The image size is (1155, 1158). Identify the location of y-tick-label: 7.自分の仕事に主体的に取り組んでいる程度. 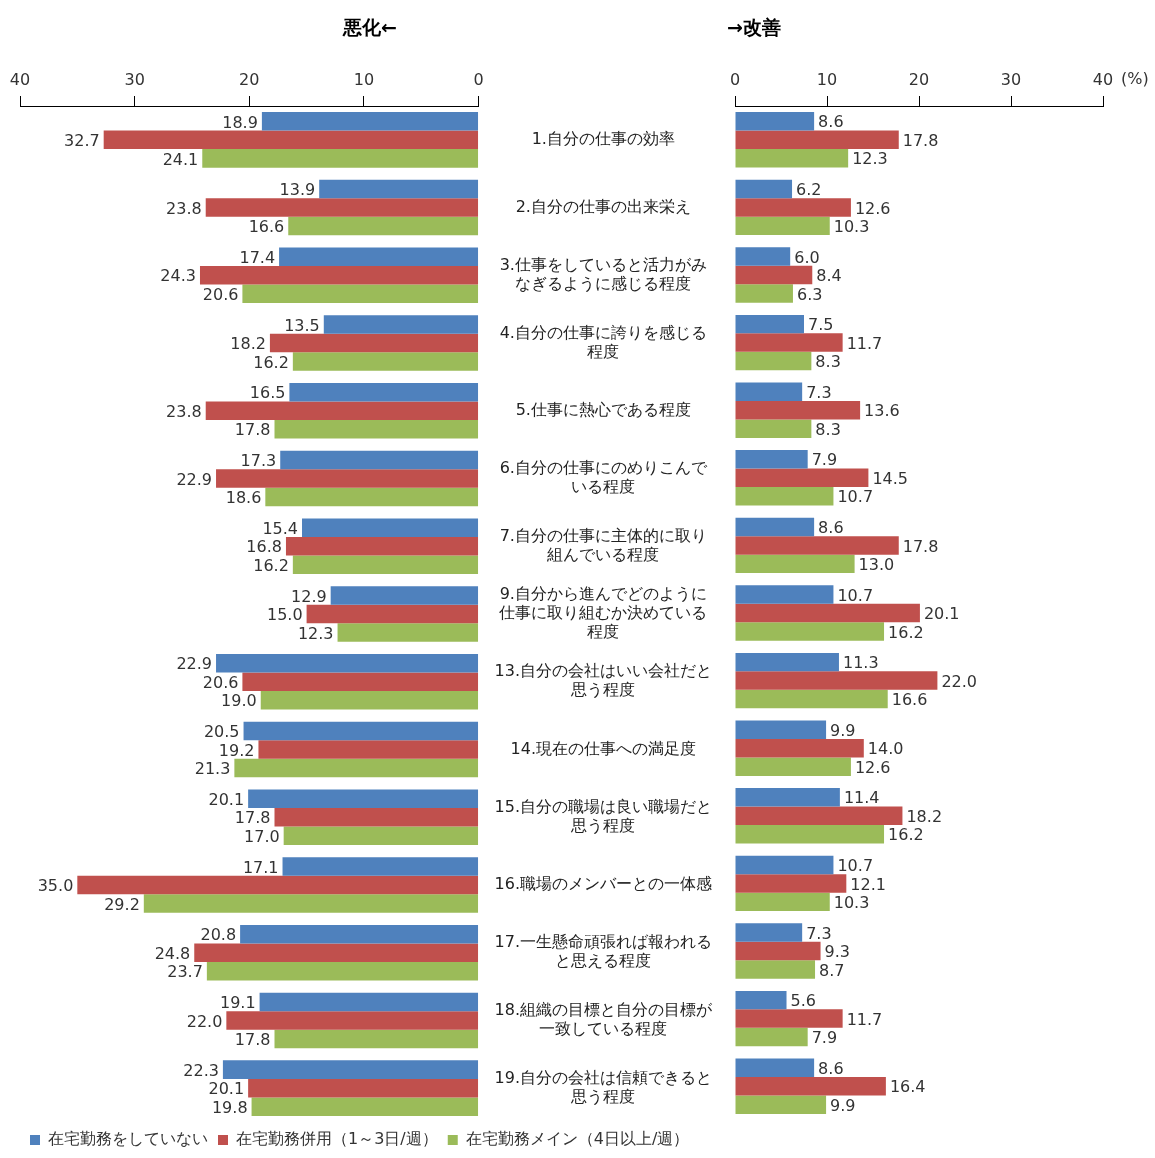
(603, 545).